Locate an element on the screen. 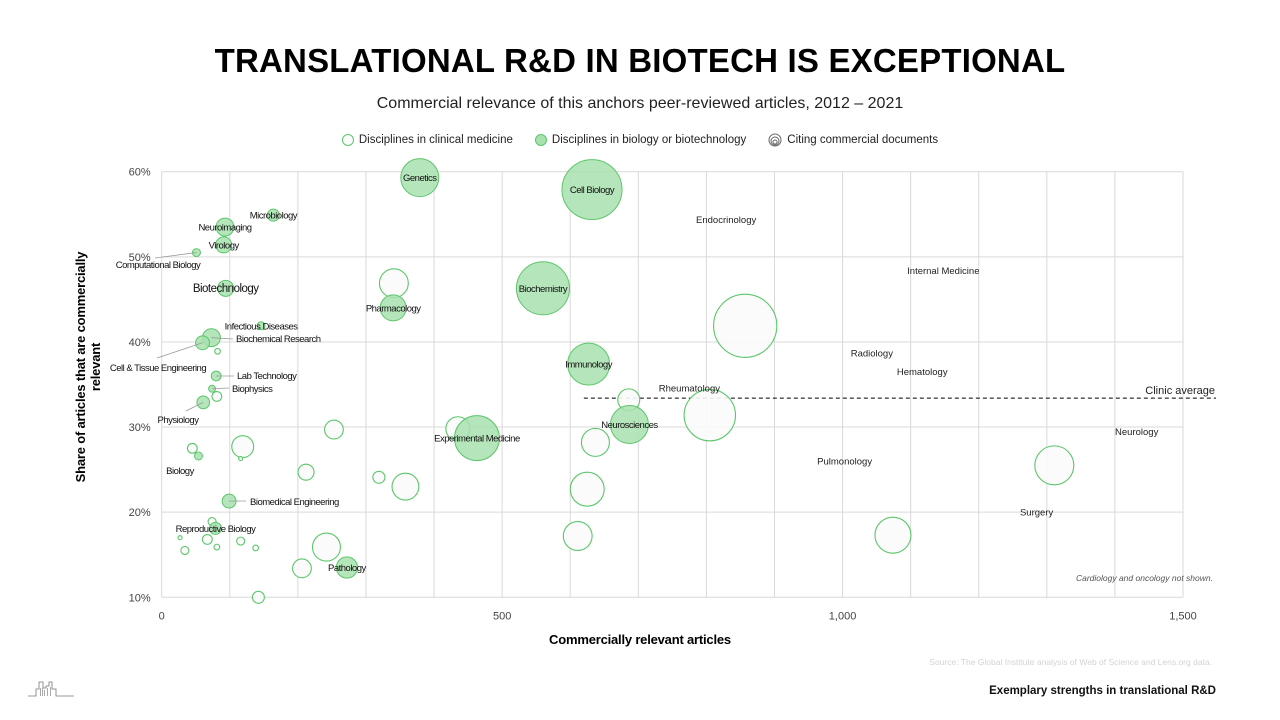 This screenshot has height=720, width=1280. bubble-label: Reproductive Biology is located at coordinates (216, 529).